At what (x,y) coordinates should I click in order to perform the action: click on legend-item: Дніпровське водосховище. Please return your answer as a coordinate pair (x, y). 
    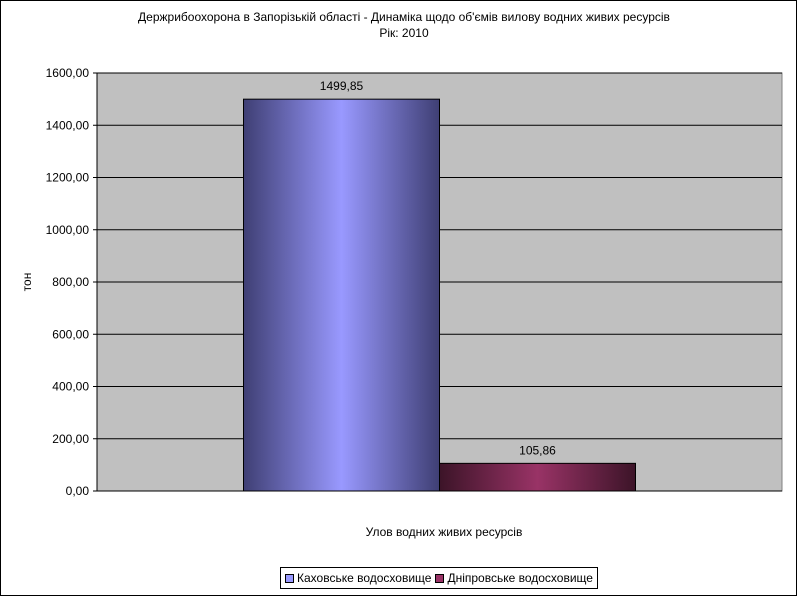
    Looking at the image, I should click on (514, 578).